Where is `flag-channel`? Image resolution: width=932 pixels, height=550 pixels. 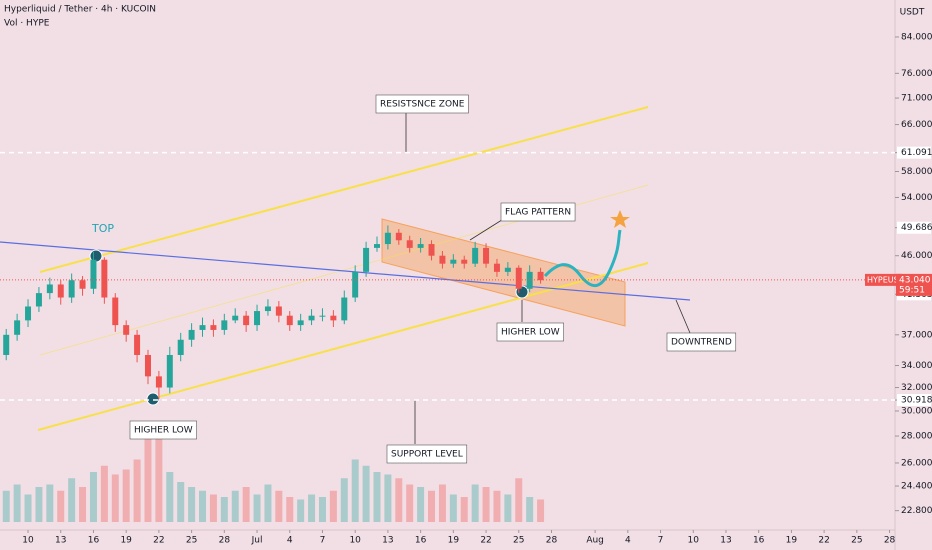
flag-channel is located at coordinates (503, 272).